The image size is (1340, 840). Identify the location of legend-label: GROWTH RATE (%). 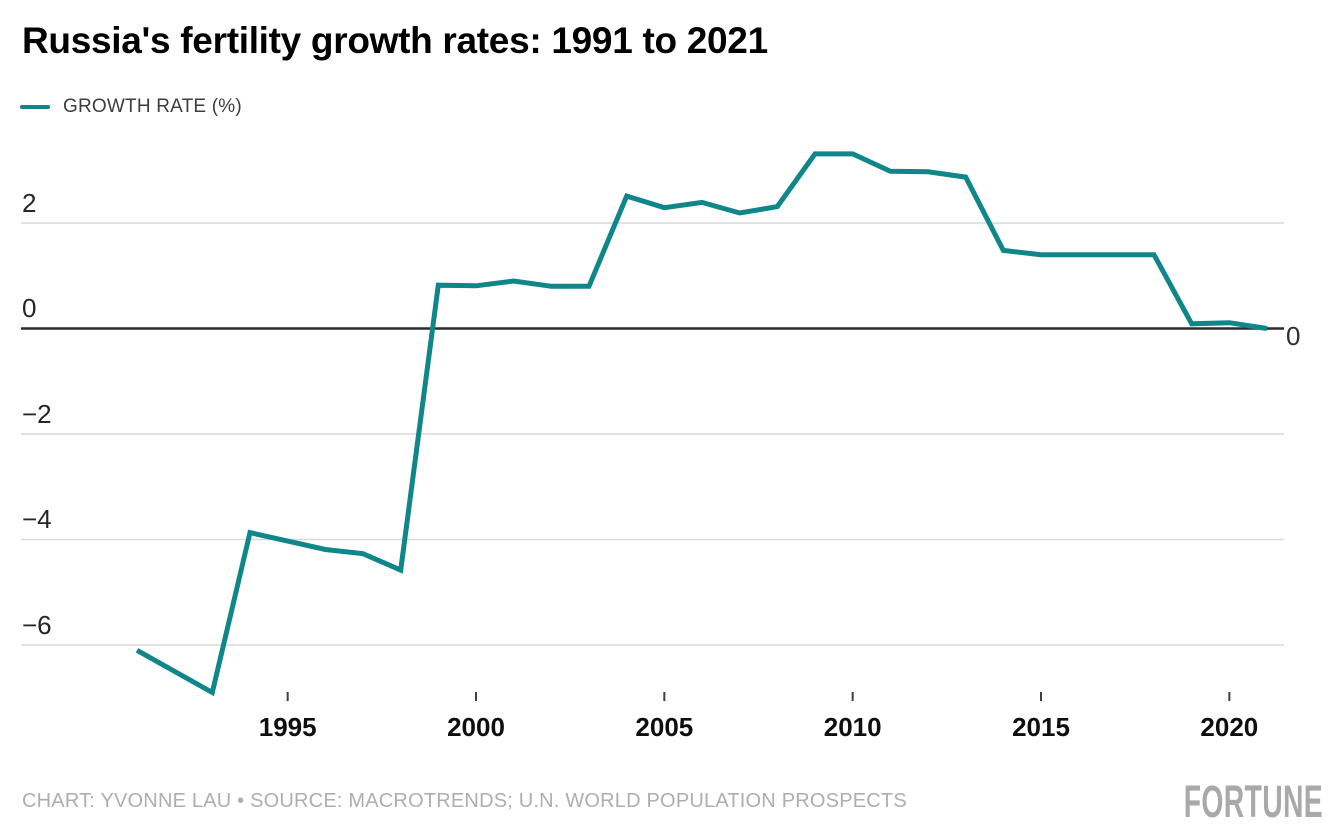
(152, 106).